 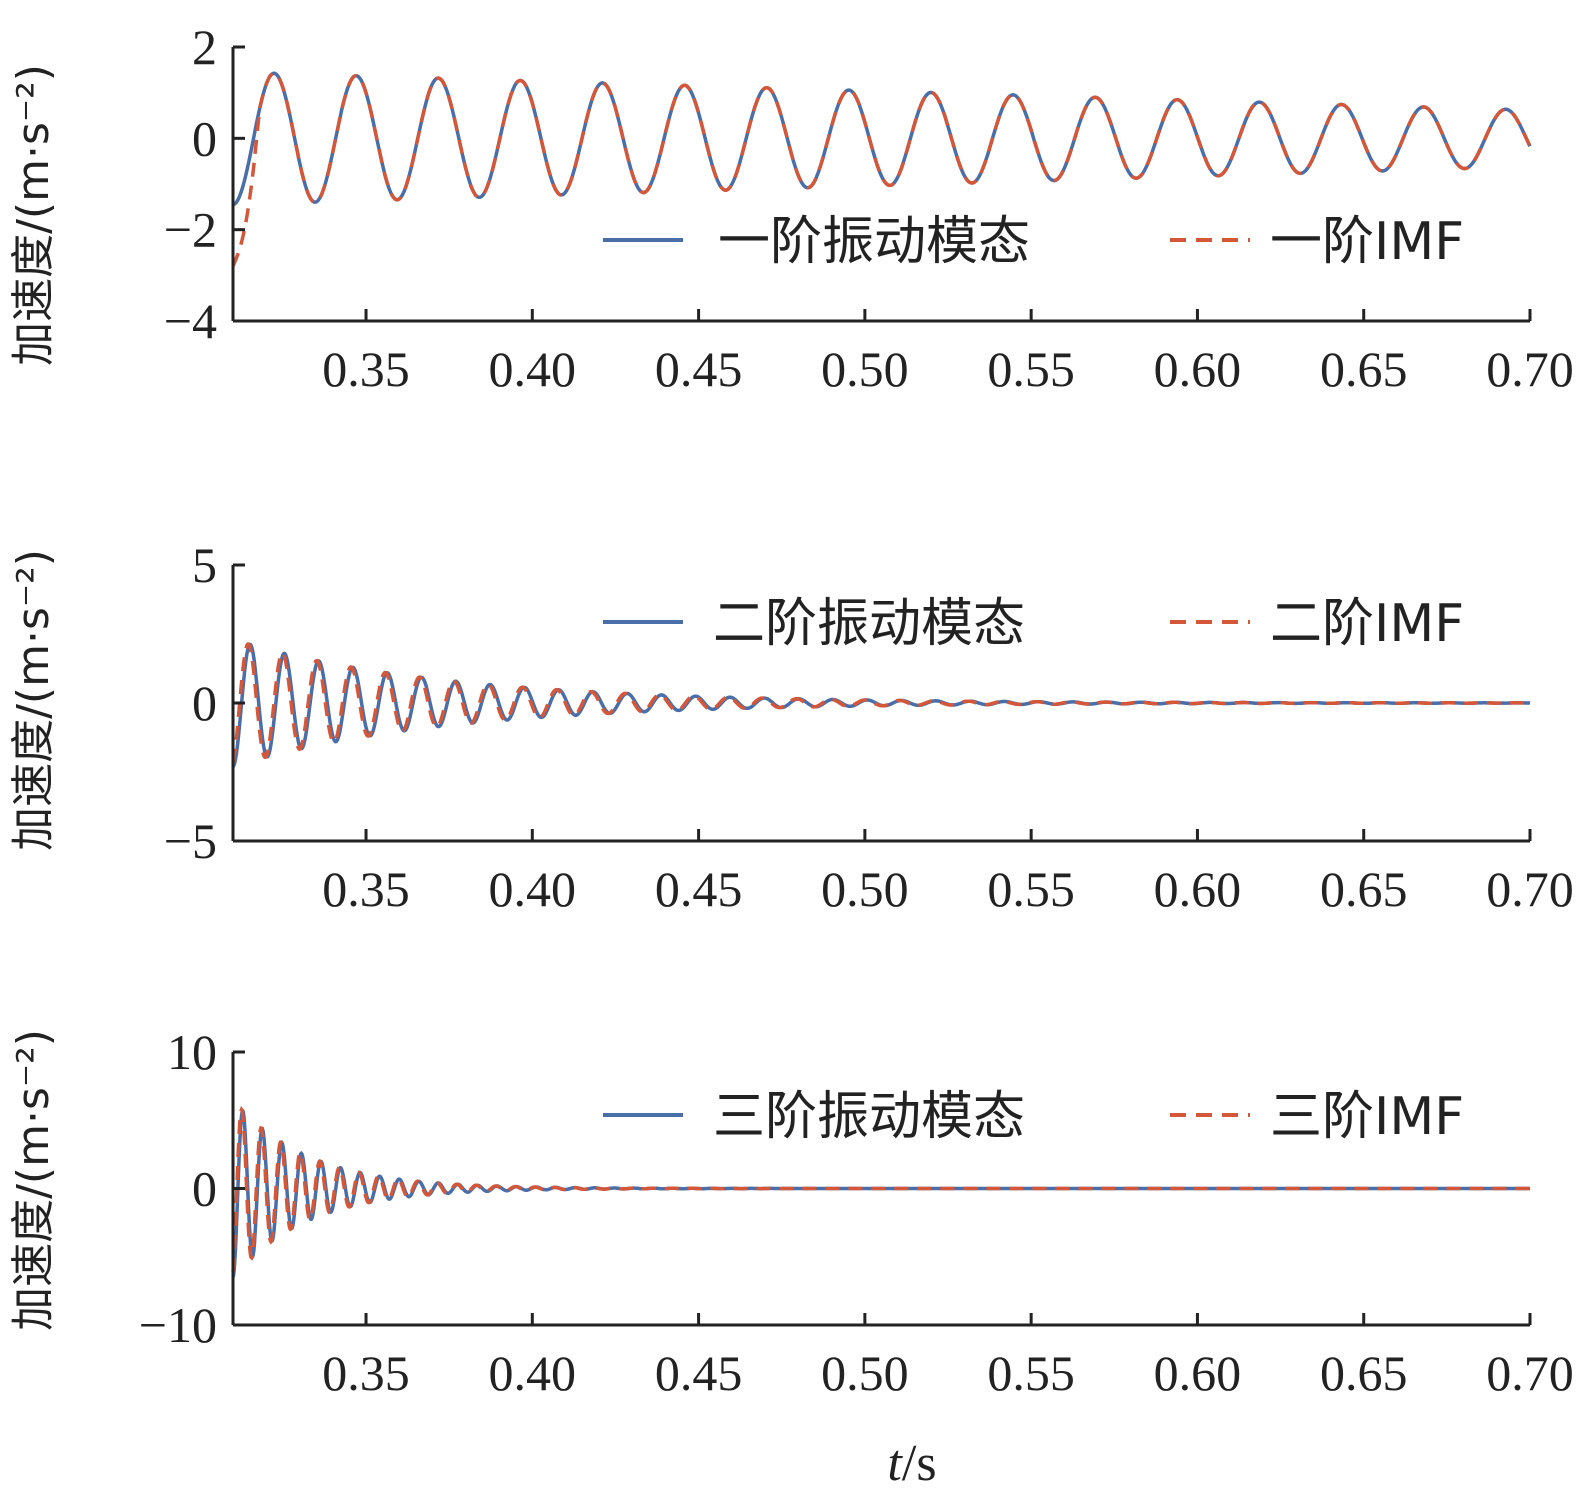 I want to click on y-tick-label: −4, so click(x=190, y=321).